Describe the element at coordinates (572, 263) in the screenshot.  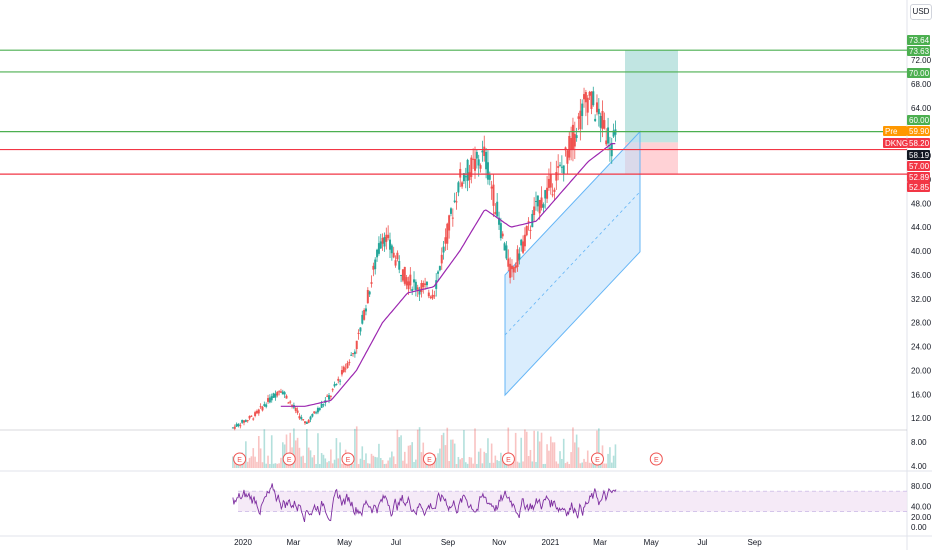
I see `trend-channel` at that location.